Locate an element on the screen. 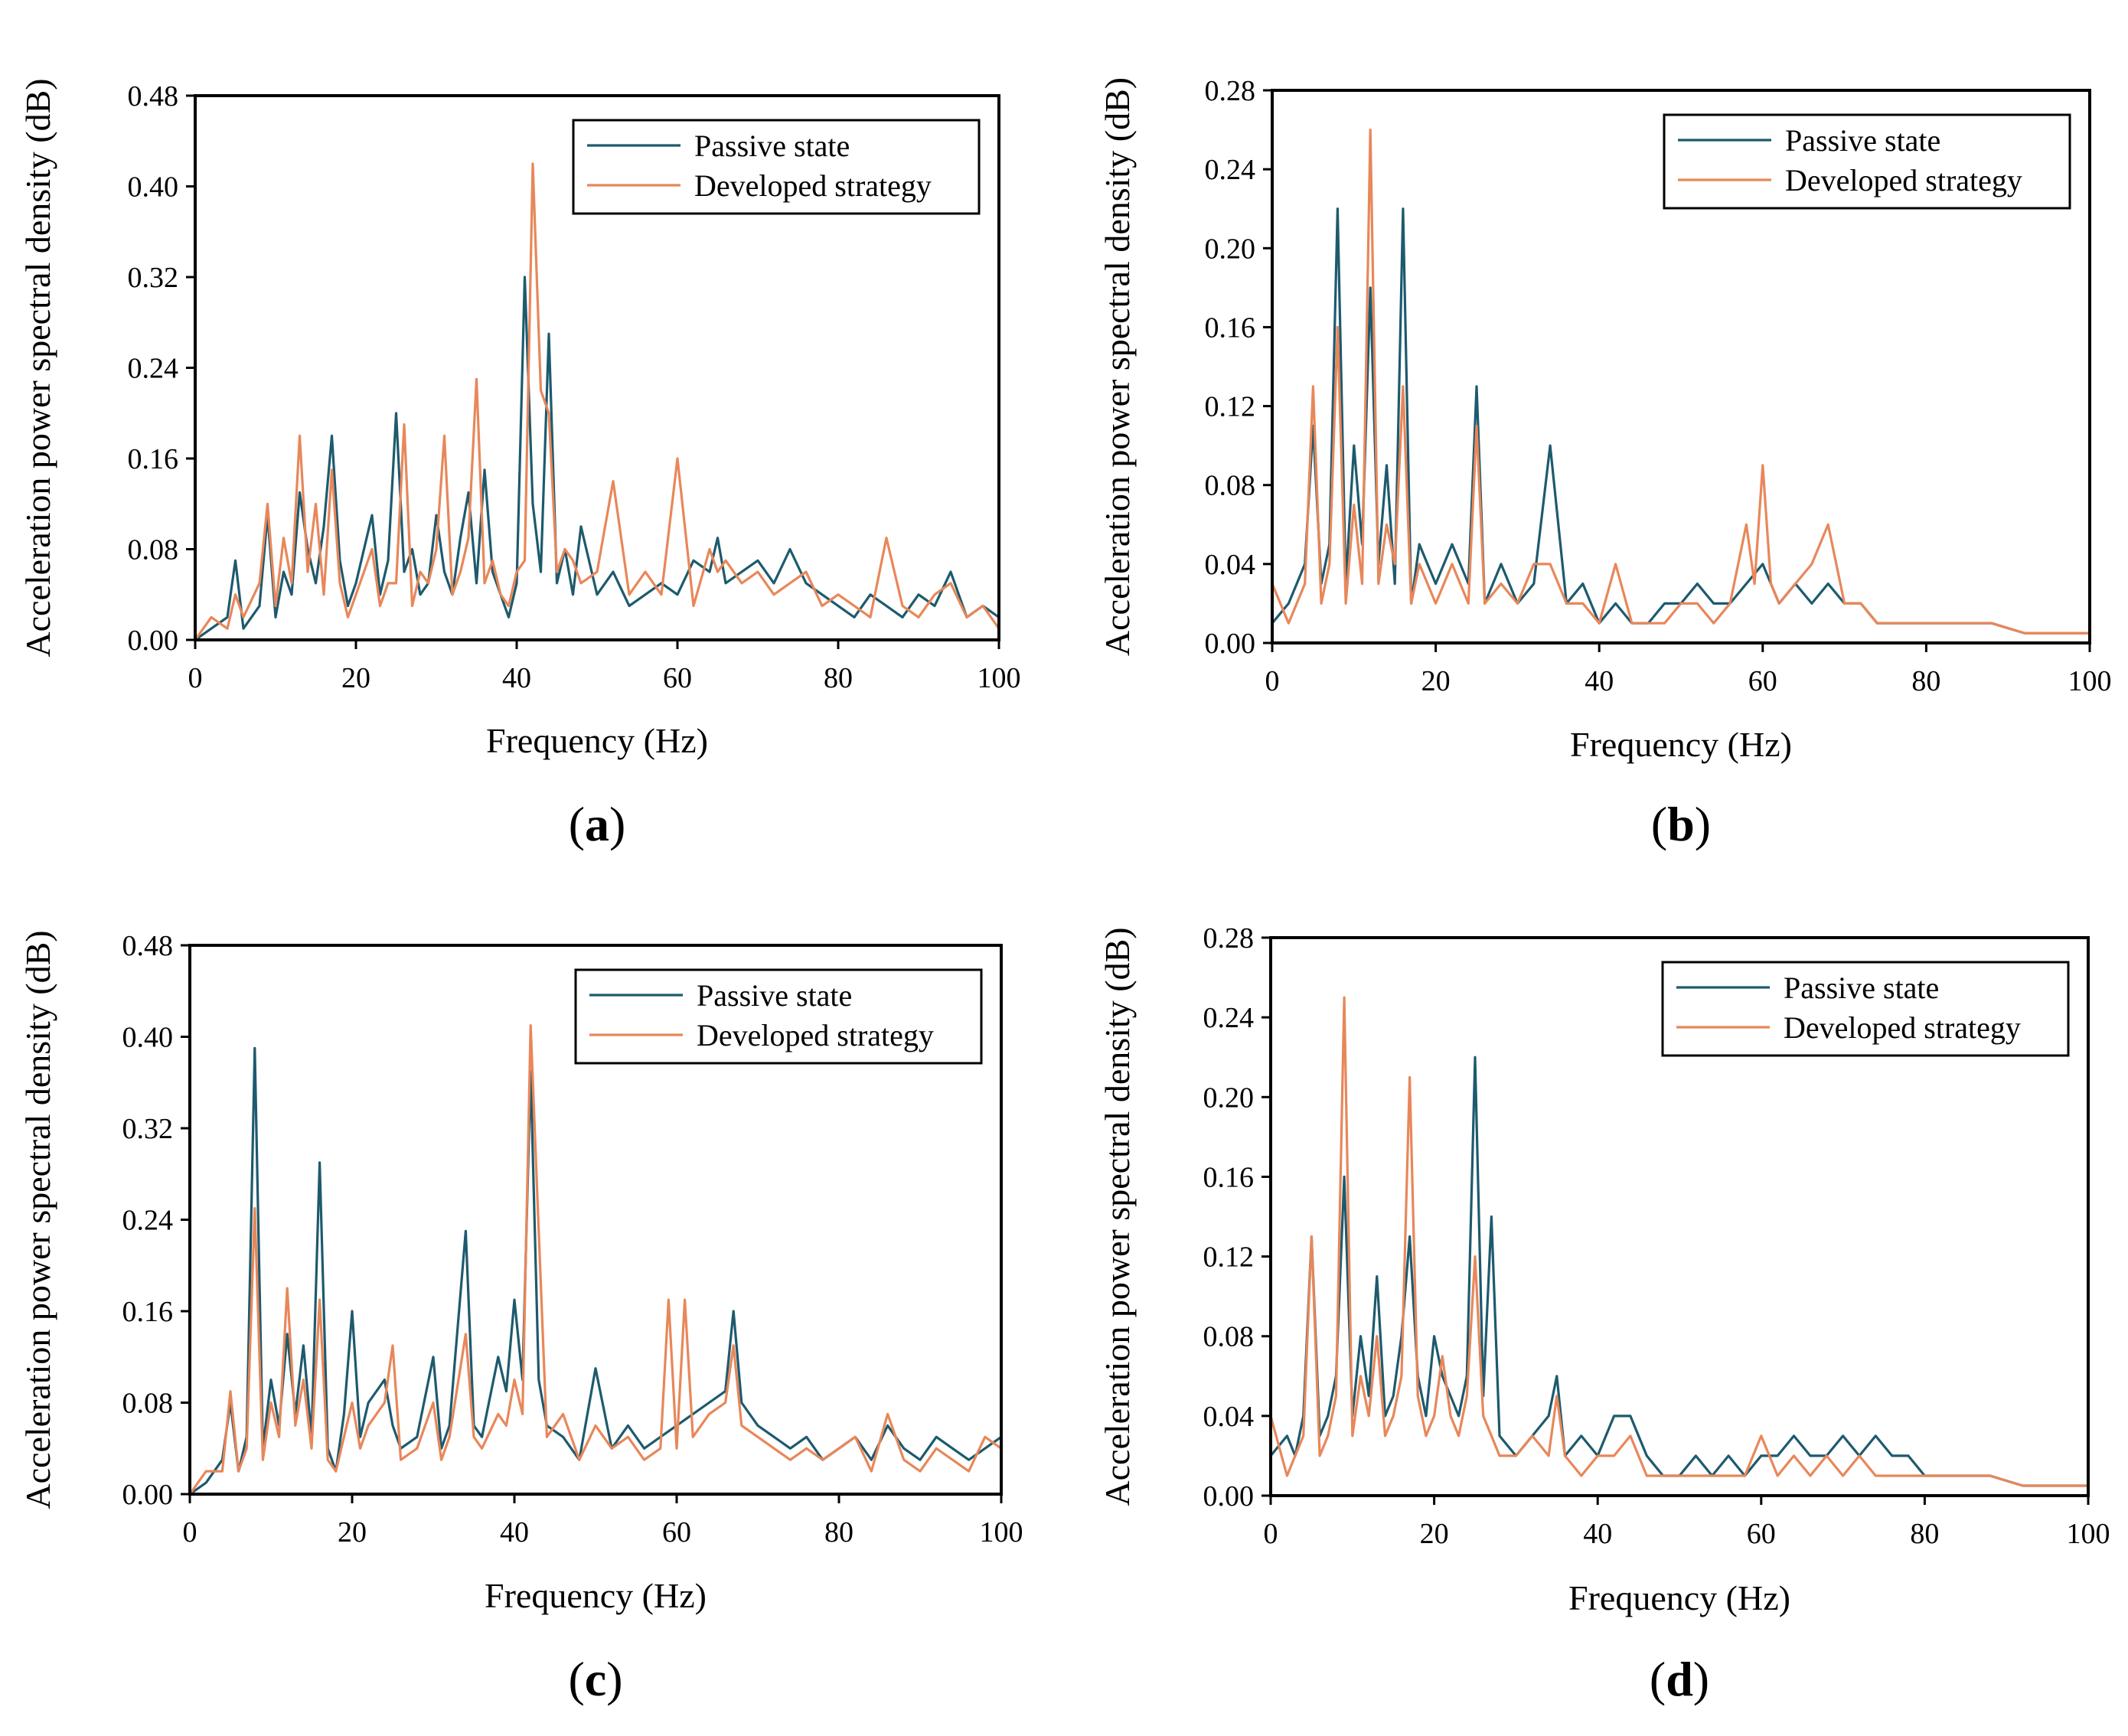  chart-c-series-developed is located at coordinates (595, 1259).